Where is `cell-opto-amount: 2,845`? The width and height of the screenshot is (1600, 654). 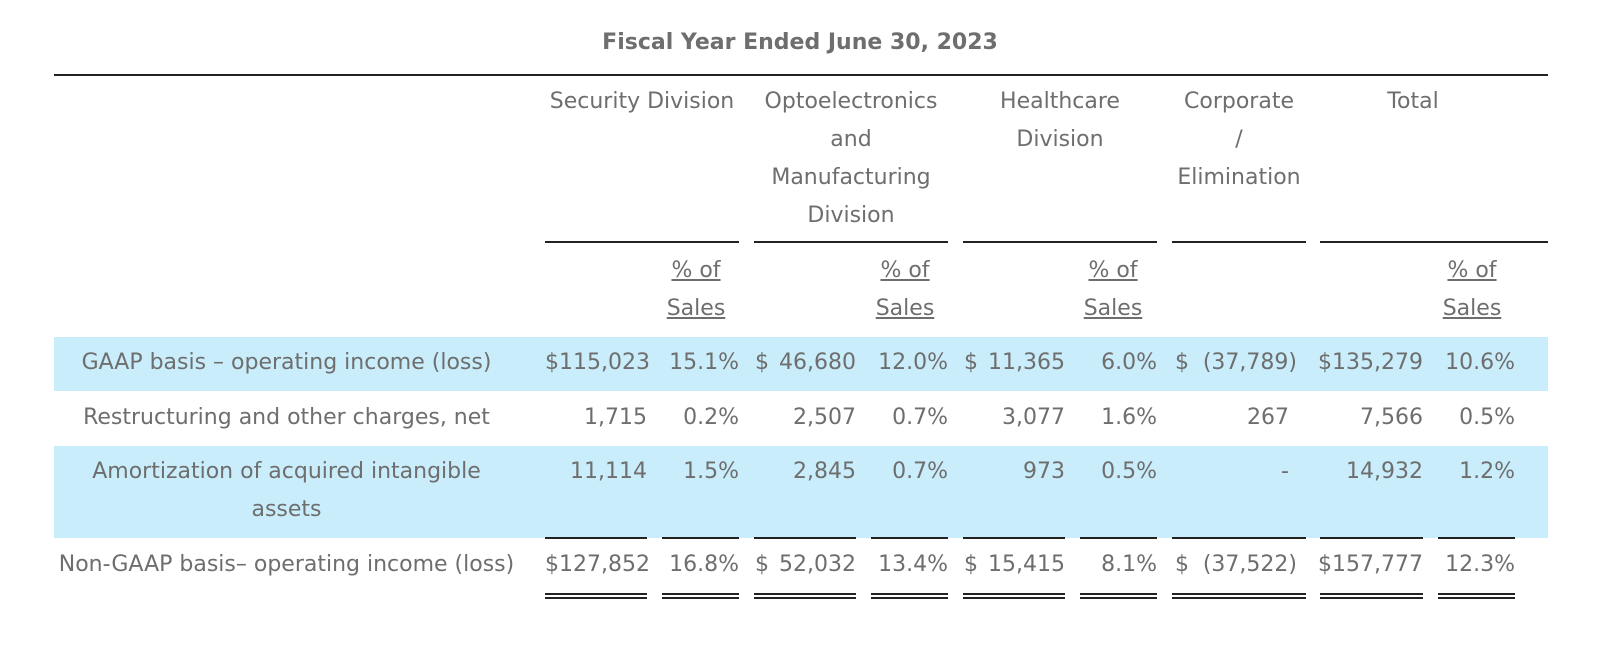
cell-opto-amount: 2,845 is located at coordinates (824, 471).